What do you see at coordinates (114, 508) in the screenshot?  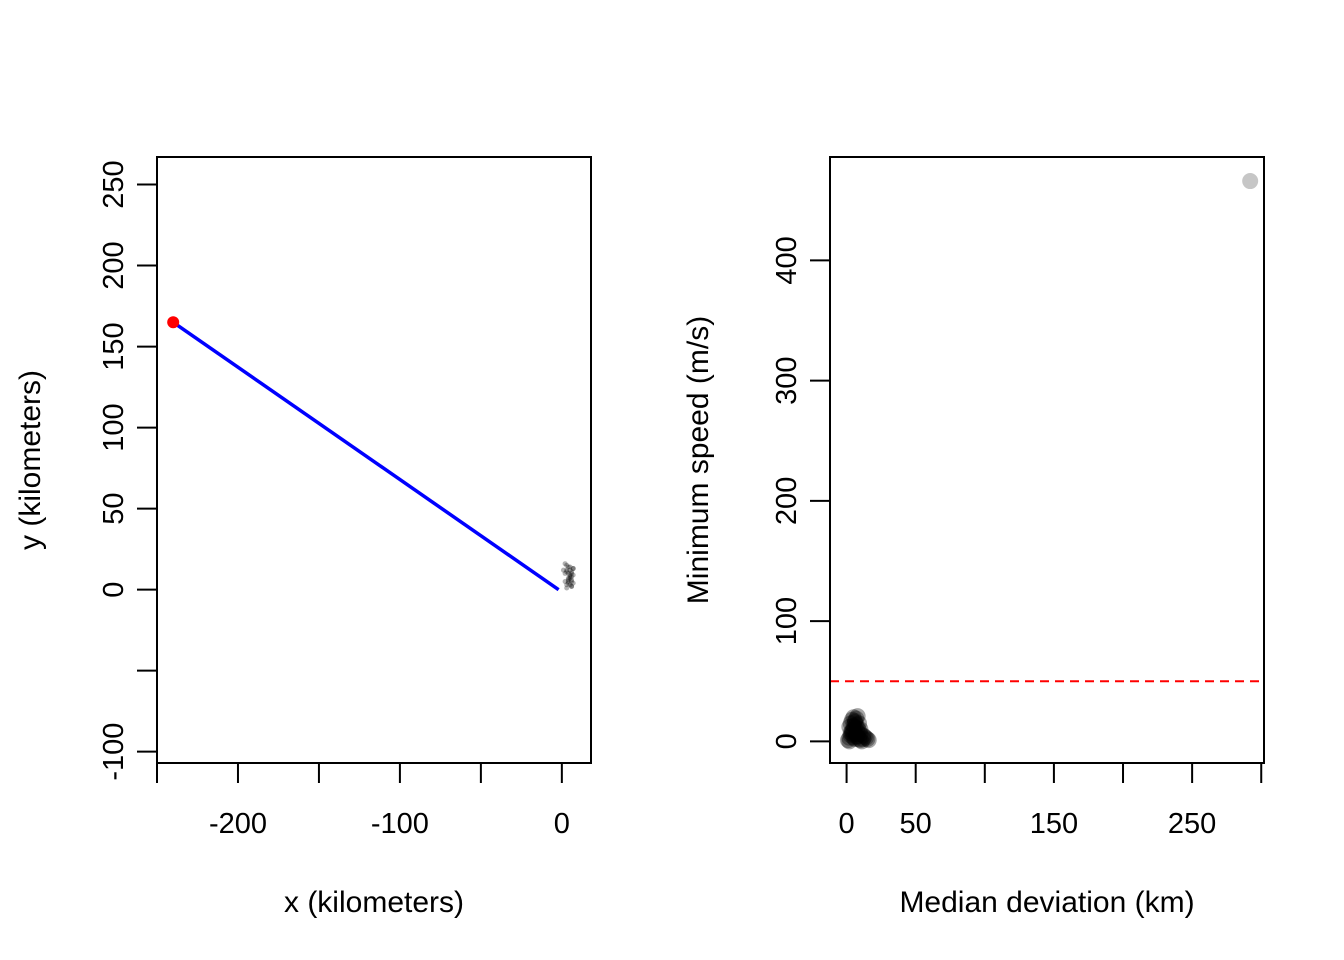 I see `y-tick-label: 50` at bounding box center [114, 508].